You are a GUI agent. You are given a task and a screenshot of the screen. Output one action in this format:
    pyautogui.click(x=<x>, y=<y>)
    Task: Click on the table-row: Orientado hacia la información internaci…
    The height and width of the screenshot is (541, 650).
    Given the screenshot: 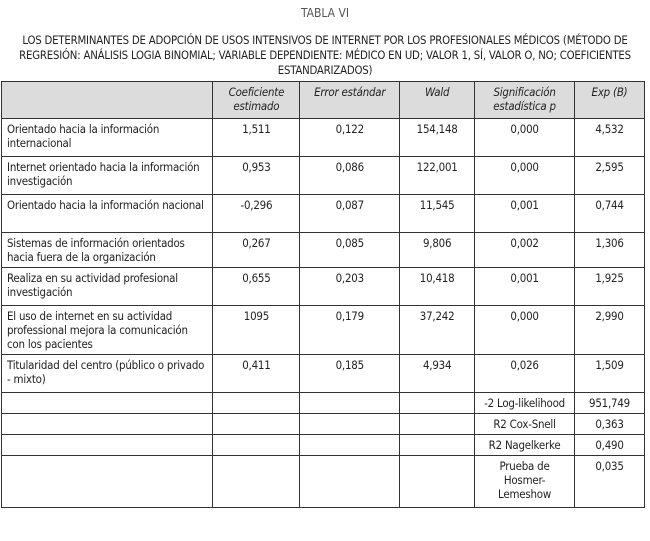 What is the action you would take?
    pyautogui.click(x=322, y=137)
    